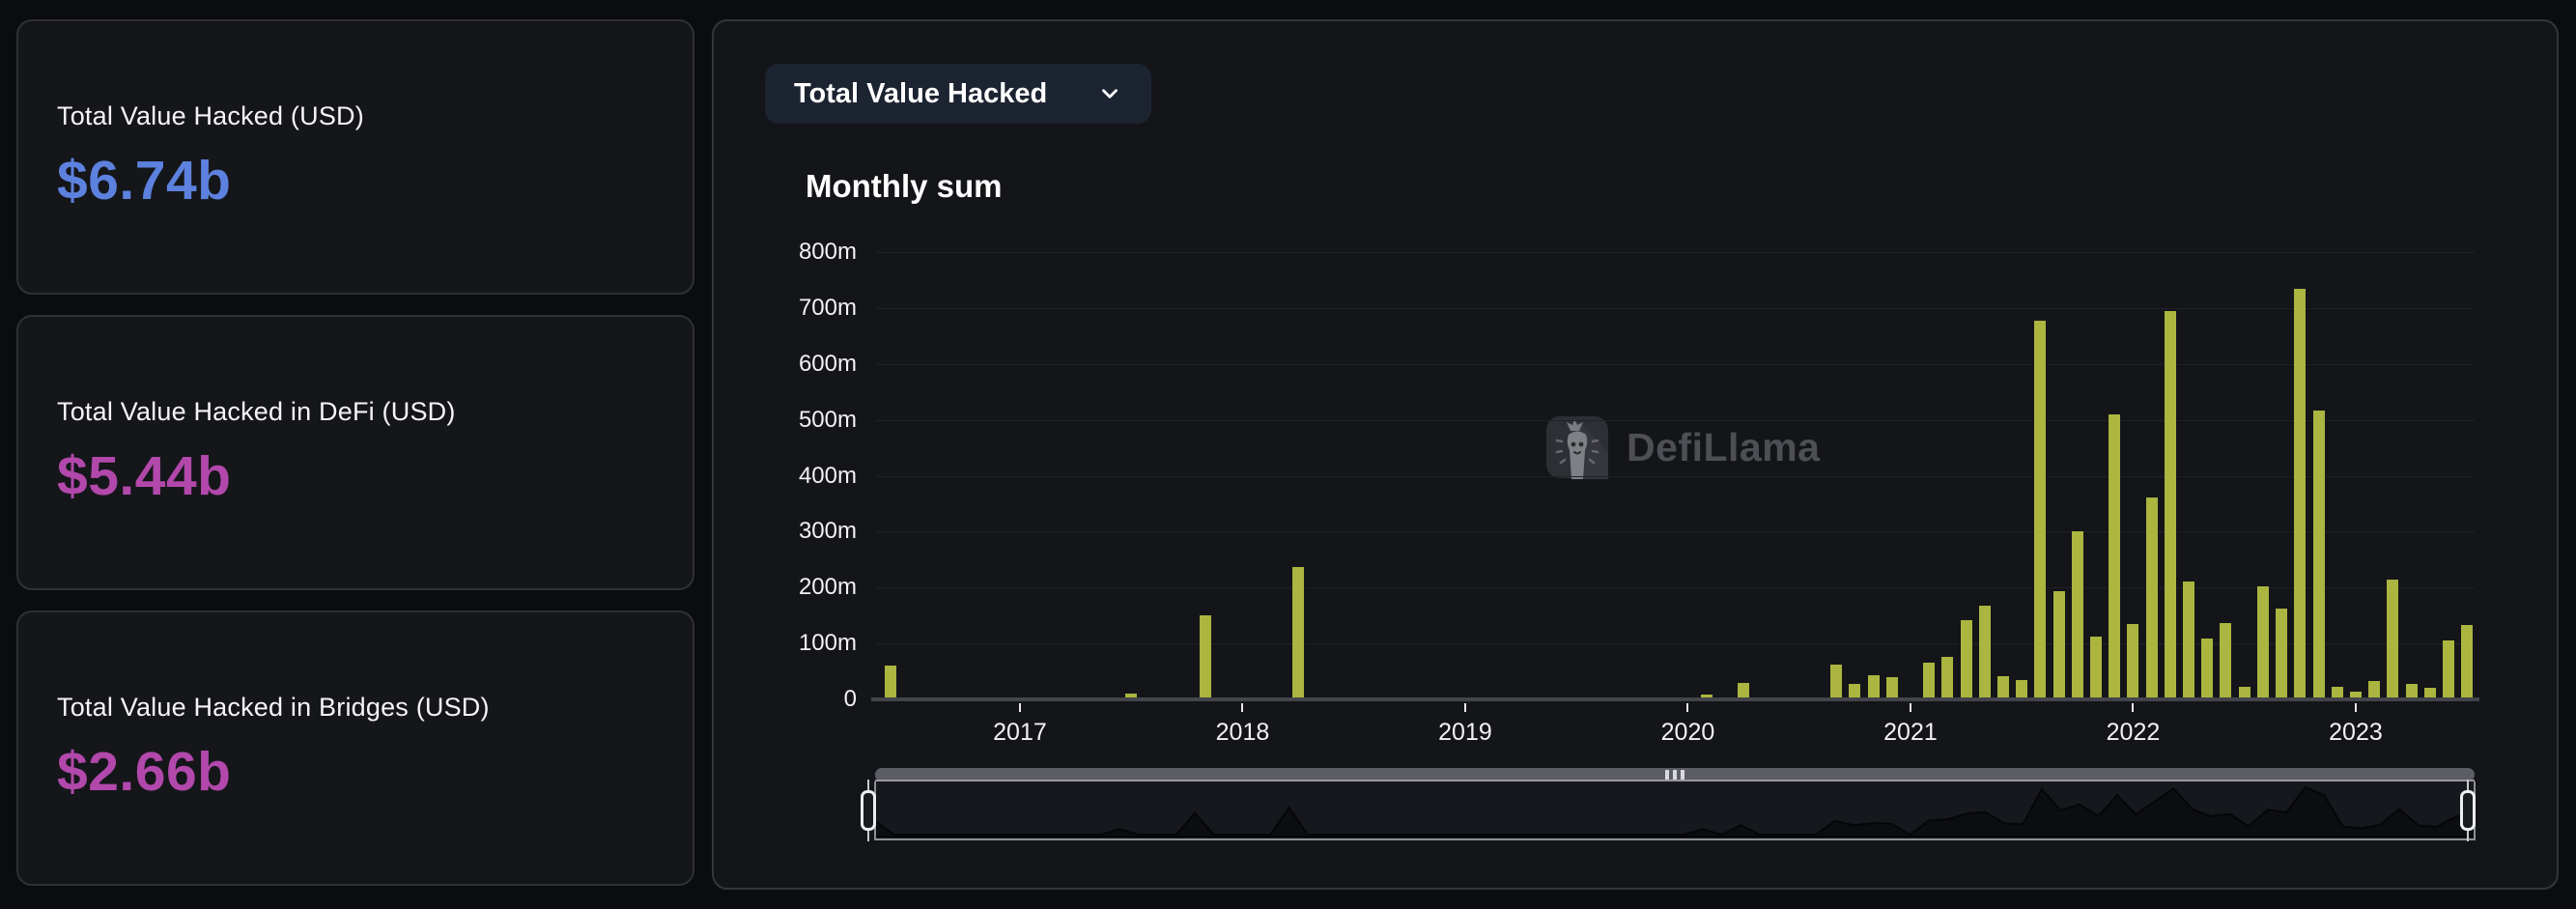  What do you see at coordinates (1242, 732) in the screenshot?
I see `x-axis-tick-label: 2018` at bounding box center [1242, 732].